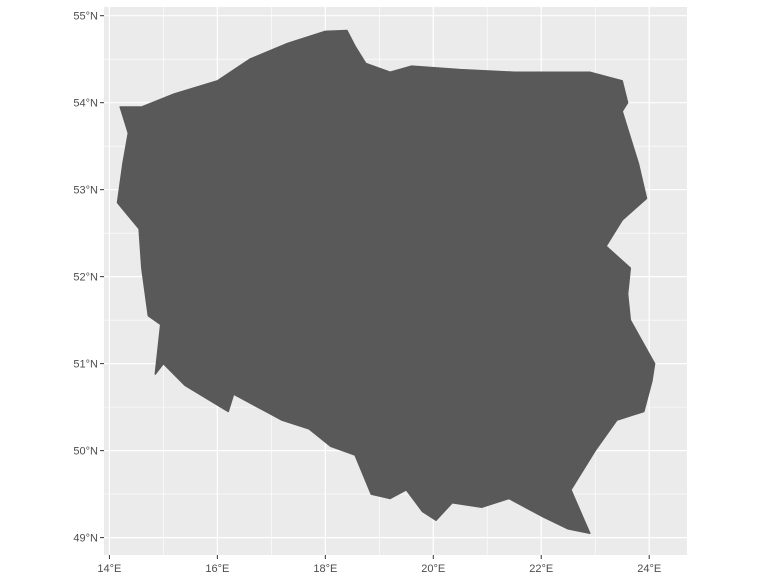 The width and height of the screenshot is (757, 583). I want to click on y-tick-label: 54°N, so click(85, 104).